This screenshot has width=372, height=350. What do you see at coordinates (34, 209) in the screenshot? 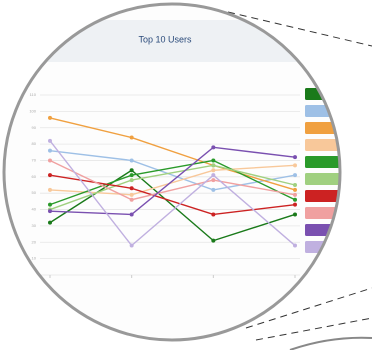
I see `y-tick-label: 40` at bounding box center [34, 209].